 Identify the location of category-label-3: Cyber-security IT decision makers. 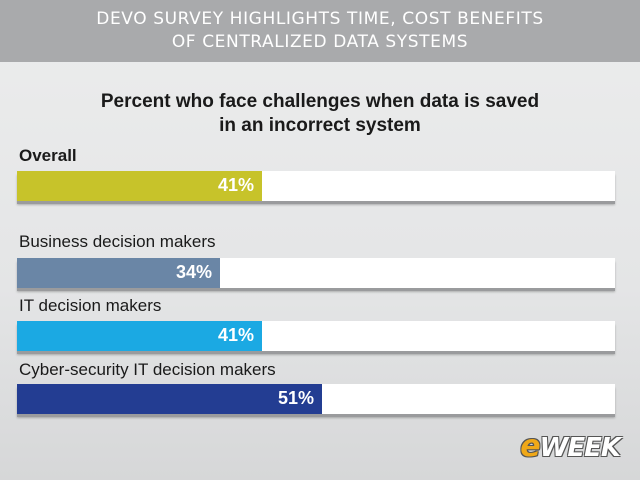
(147, 369).